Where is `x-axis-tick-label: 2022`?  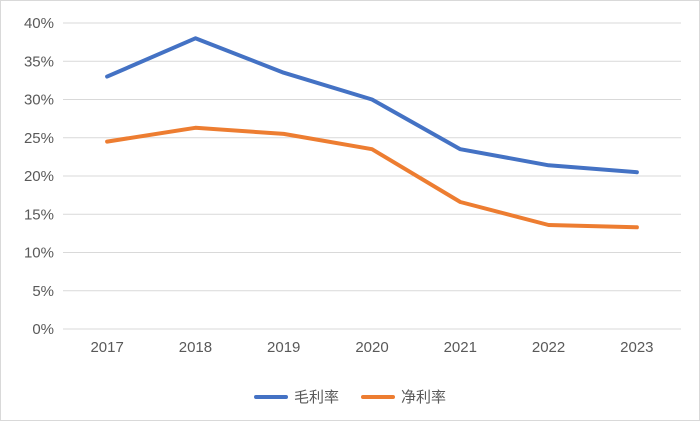
x-axis-tick-label: 2022 is located at coordinates (548, 347).